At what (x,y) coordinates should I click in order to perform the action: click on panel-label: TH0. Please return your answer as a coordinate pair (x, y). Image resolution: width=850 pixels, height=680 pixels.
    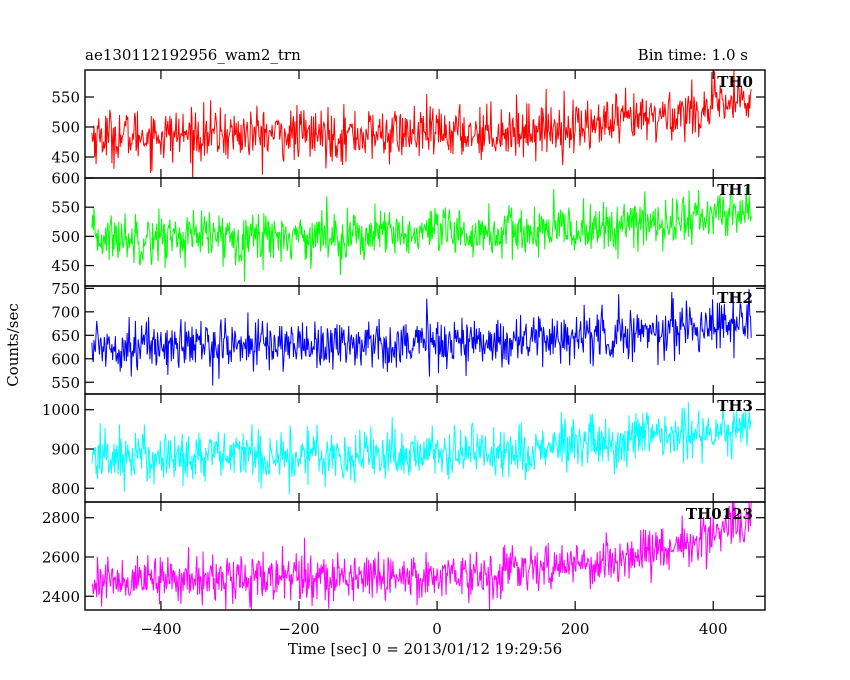
    Looking at the image, I should click on (735, 82).